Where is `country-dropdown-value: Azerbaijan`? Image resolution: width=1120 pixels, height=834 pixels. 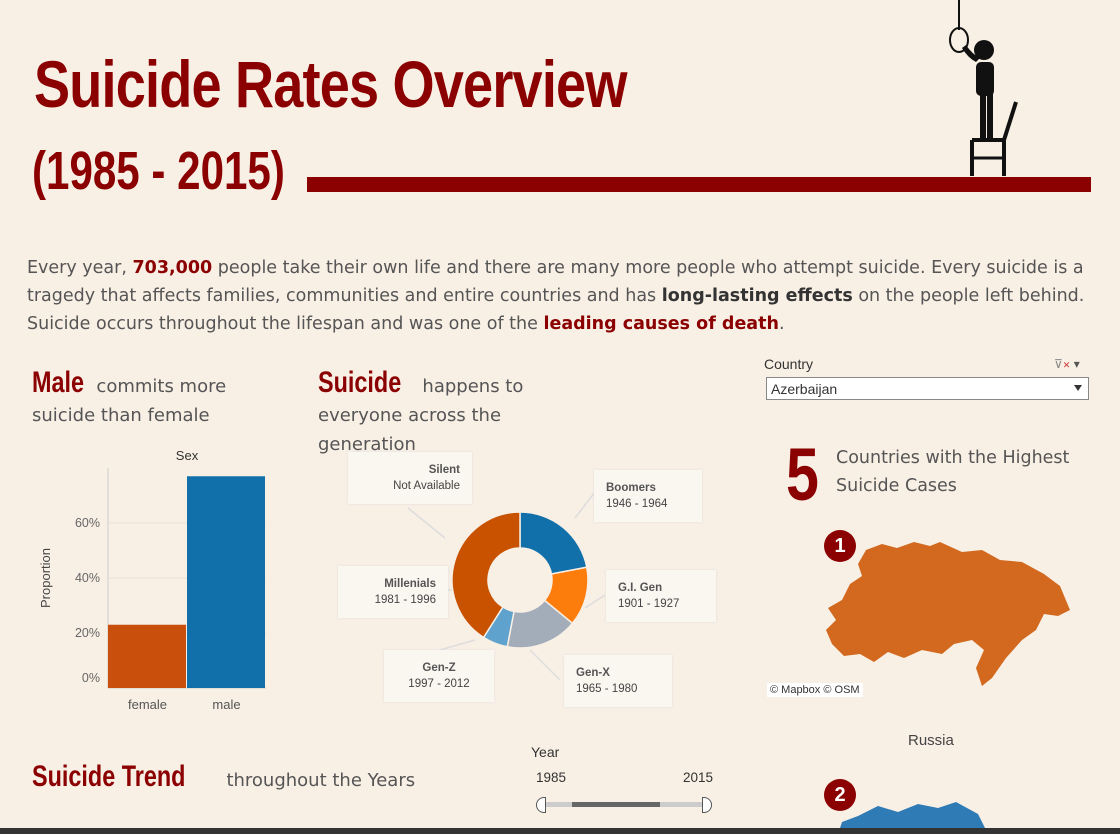
country-dropdown-value: Azerbaijan is located at coordinates (804, 389).